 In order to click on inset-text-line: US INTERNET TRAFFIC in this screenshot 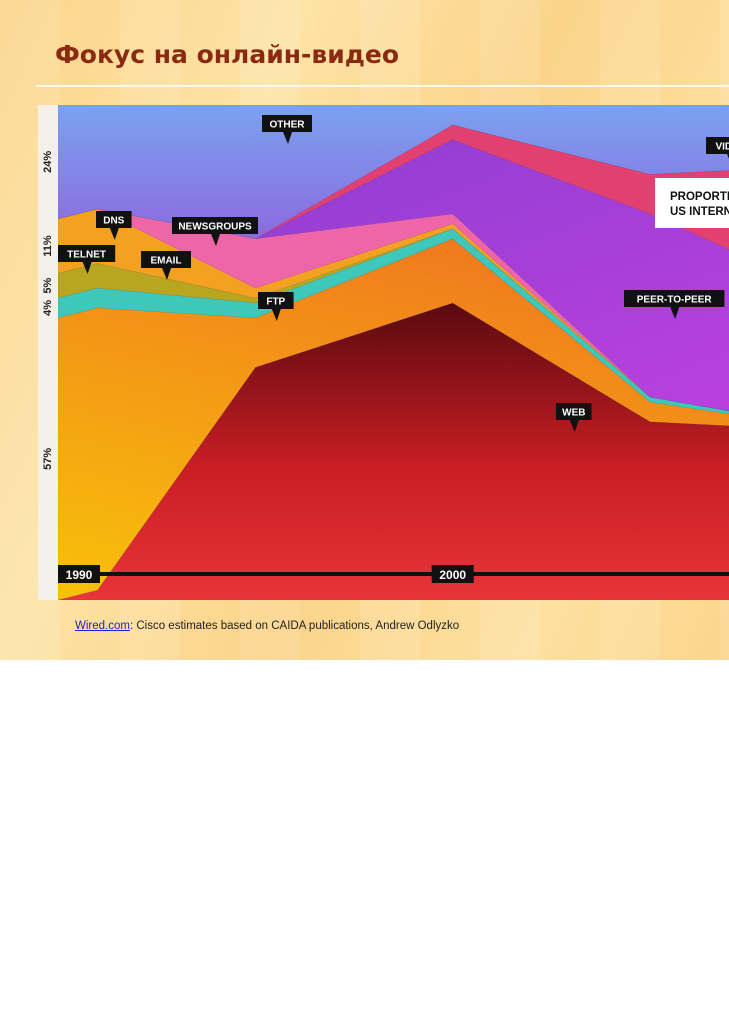, I will do `click(699, 212)`.